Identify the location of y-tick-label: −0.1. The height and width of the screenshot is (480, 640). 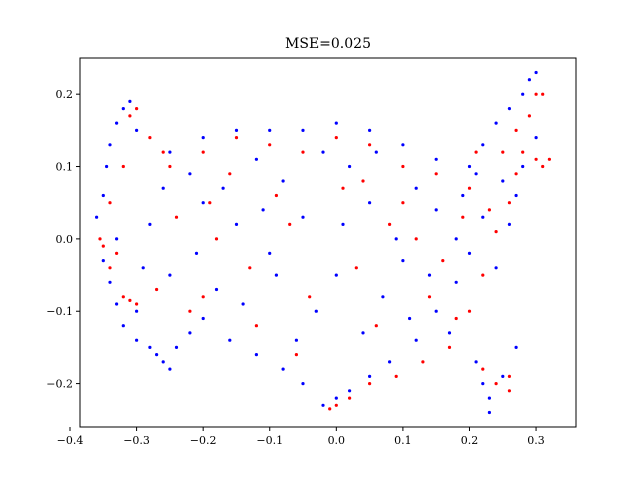
(59, 311).